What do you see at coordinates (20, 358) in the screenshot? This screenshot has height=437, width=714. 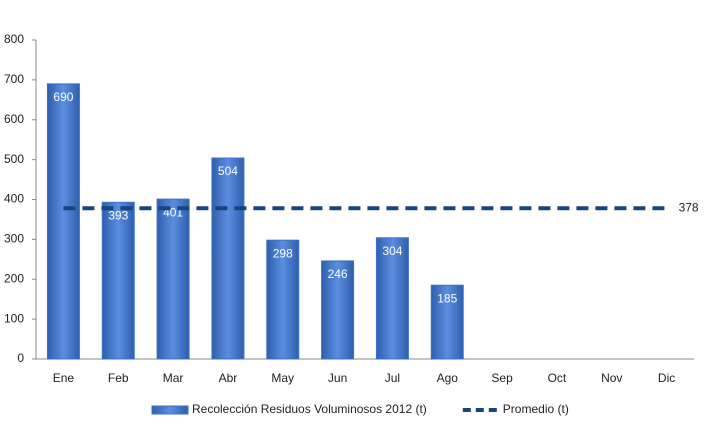 I see `y-tick-label: 0` at bounding box center [20, 358].